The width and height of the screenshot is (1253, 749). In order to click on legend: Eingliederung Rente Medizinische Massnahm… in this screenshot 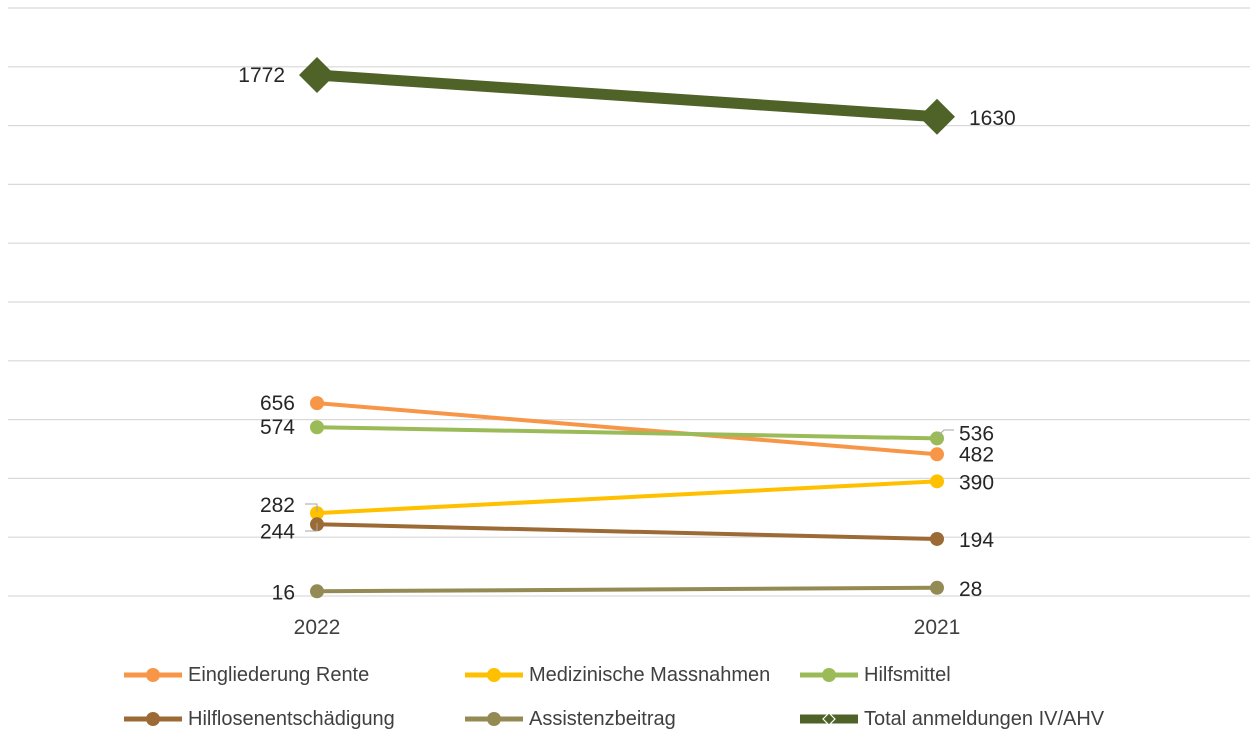, I will do `click(626, 695)`.